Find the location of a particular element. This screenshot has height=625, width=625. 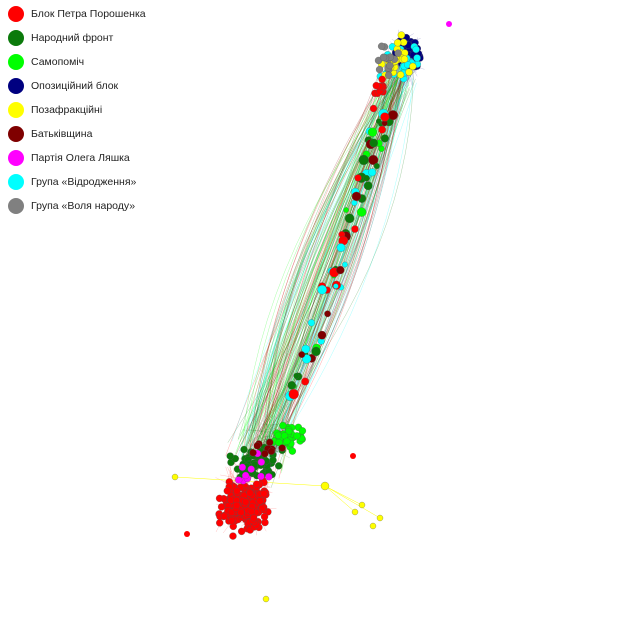

legend-label: Партія Олега Ляшка is located at coordinates (80, 158).